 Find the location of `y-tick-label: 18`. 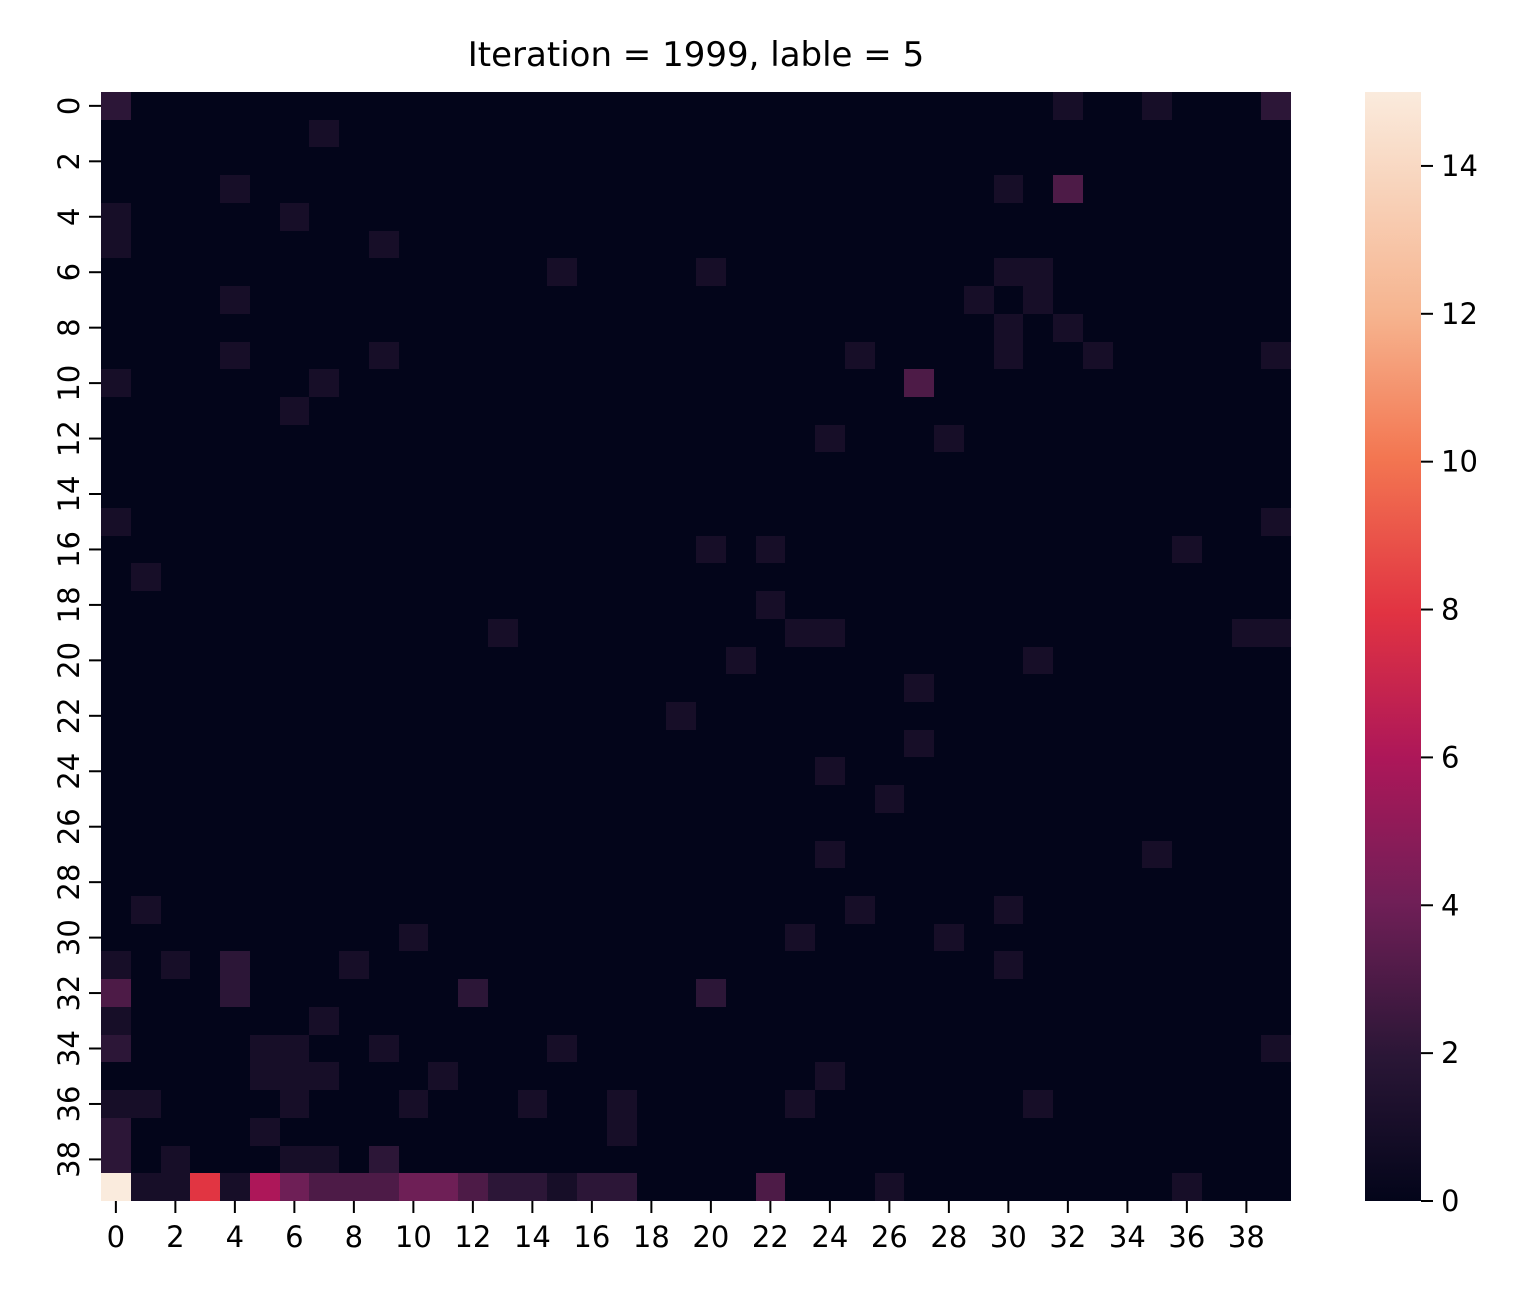

y-tick-label: 18 is located at coordinates (69, 604).